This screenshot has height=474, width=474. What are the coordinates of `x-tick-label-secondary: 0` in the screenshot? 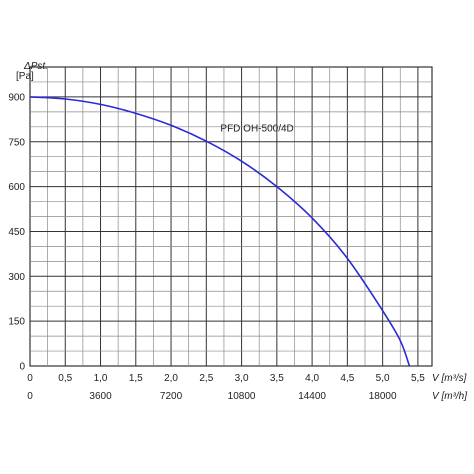 It's located at (30, 396).